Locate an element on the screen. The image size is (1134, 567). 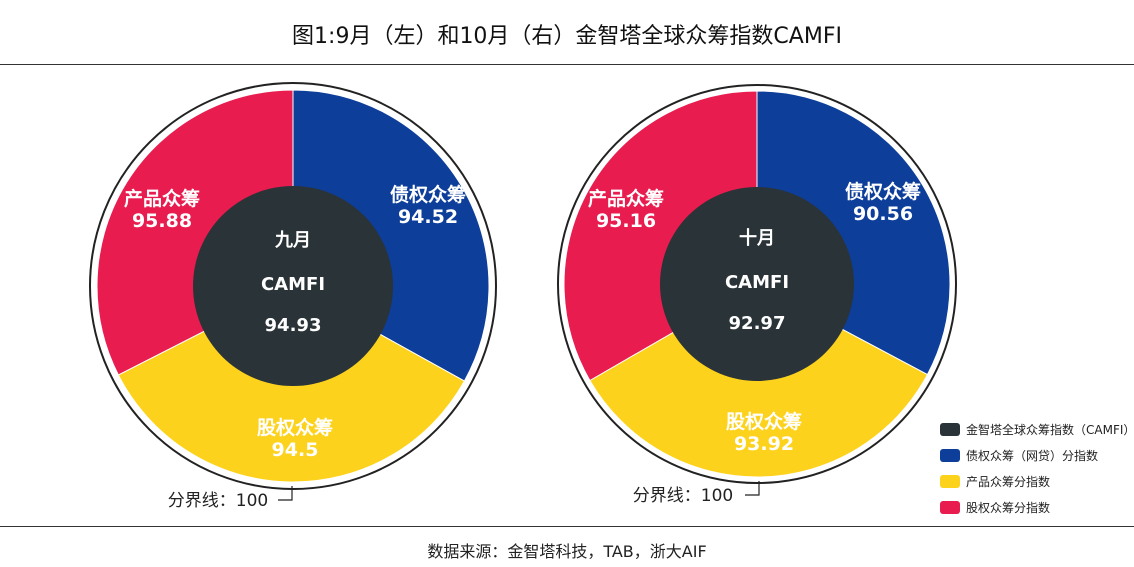
legend-item-product: 产品众筹分指数 is located at coordinates (1037, 481).